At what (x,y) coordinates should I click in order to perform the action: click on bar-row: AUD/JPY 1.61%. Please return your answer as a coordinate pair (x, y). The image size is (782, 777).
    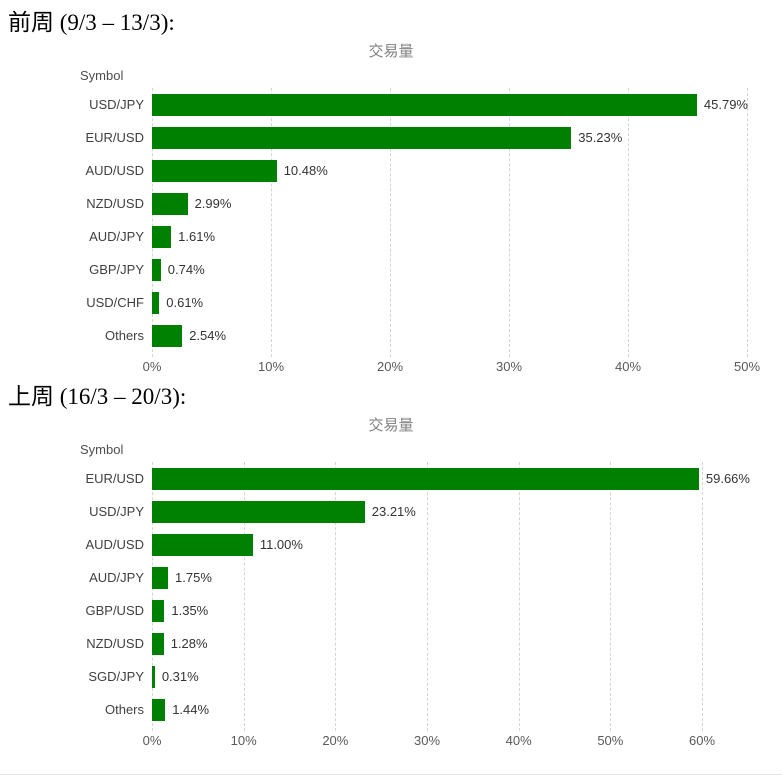
    Looking at the image, I should click on (391, 236).